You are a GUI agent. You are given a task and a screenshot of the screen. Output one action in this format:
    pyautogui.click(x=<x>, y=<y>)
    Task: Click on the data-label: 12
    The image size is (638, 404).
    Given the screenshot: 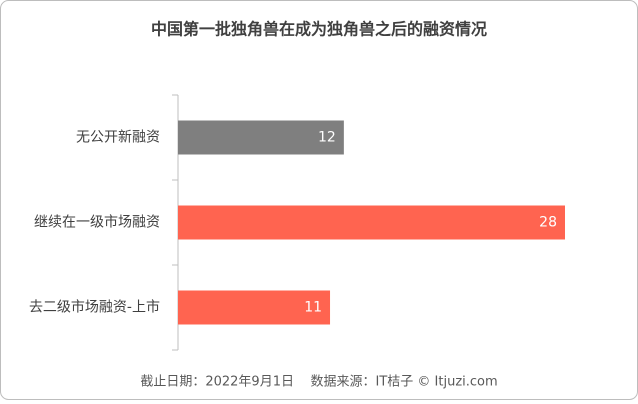 What is the action you would take?
    pyautogui.click(x=327, y=138)
    